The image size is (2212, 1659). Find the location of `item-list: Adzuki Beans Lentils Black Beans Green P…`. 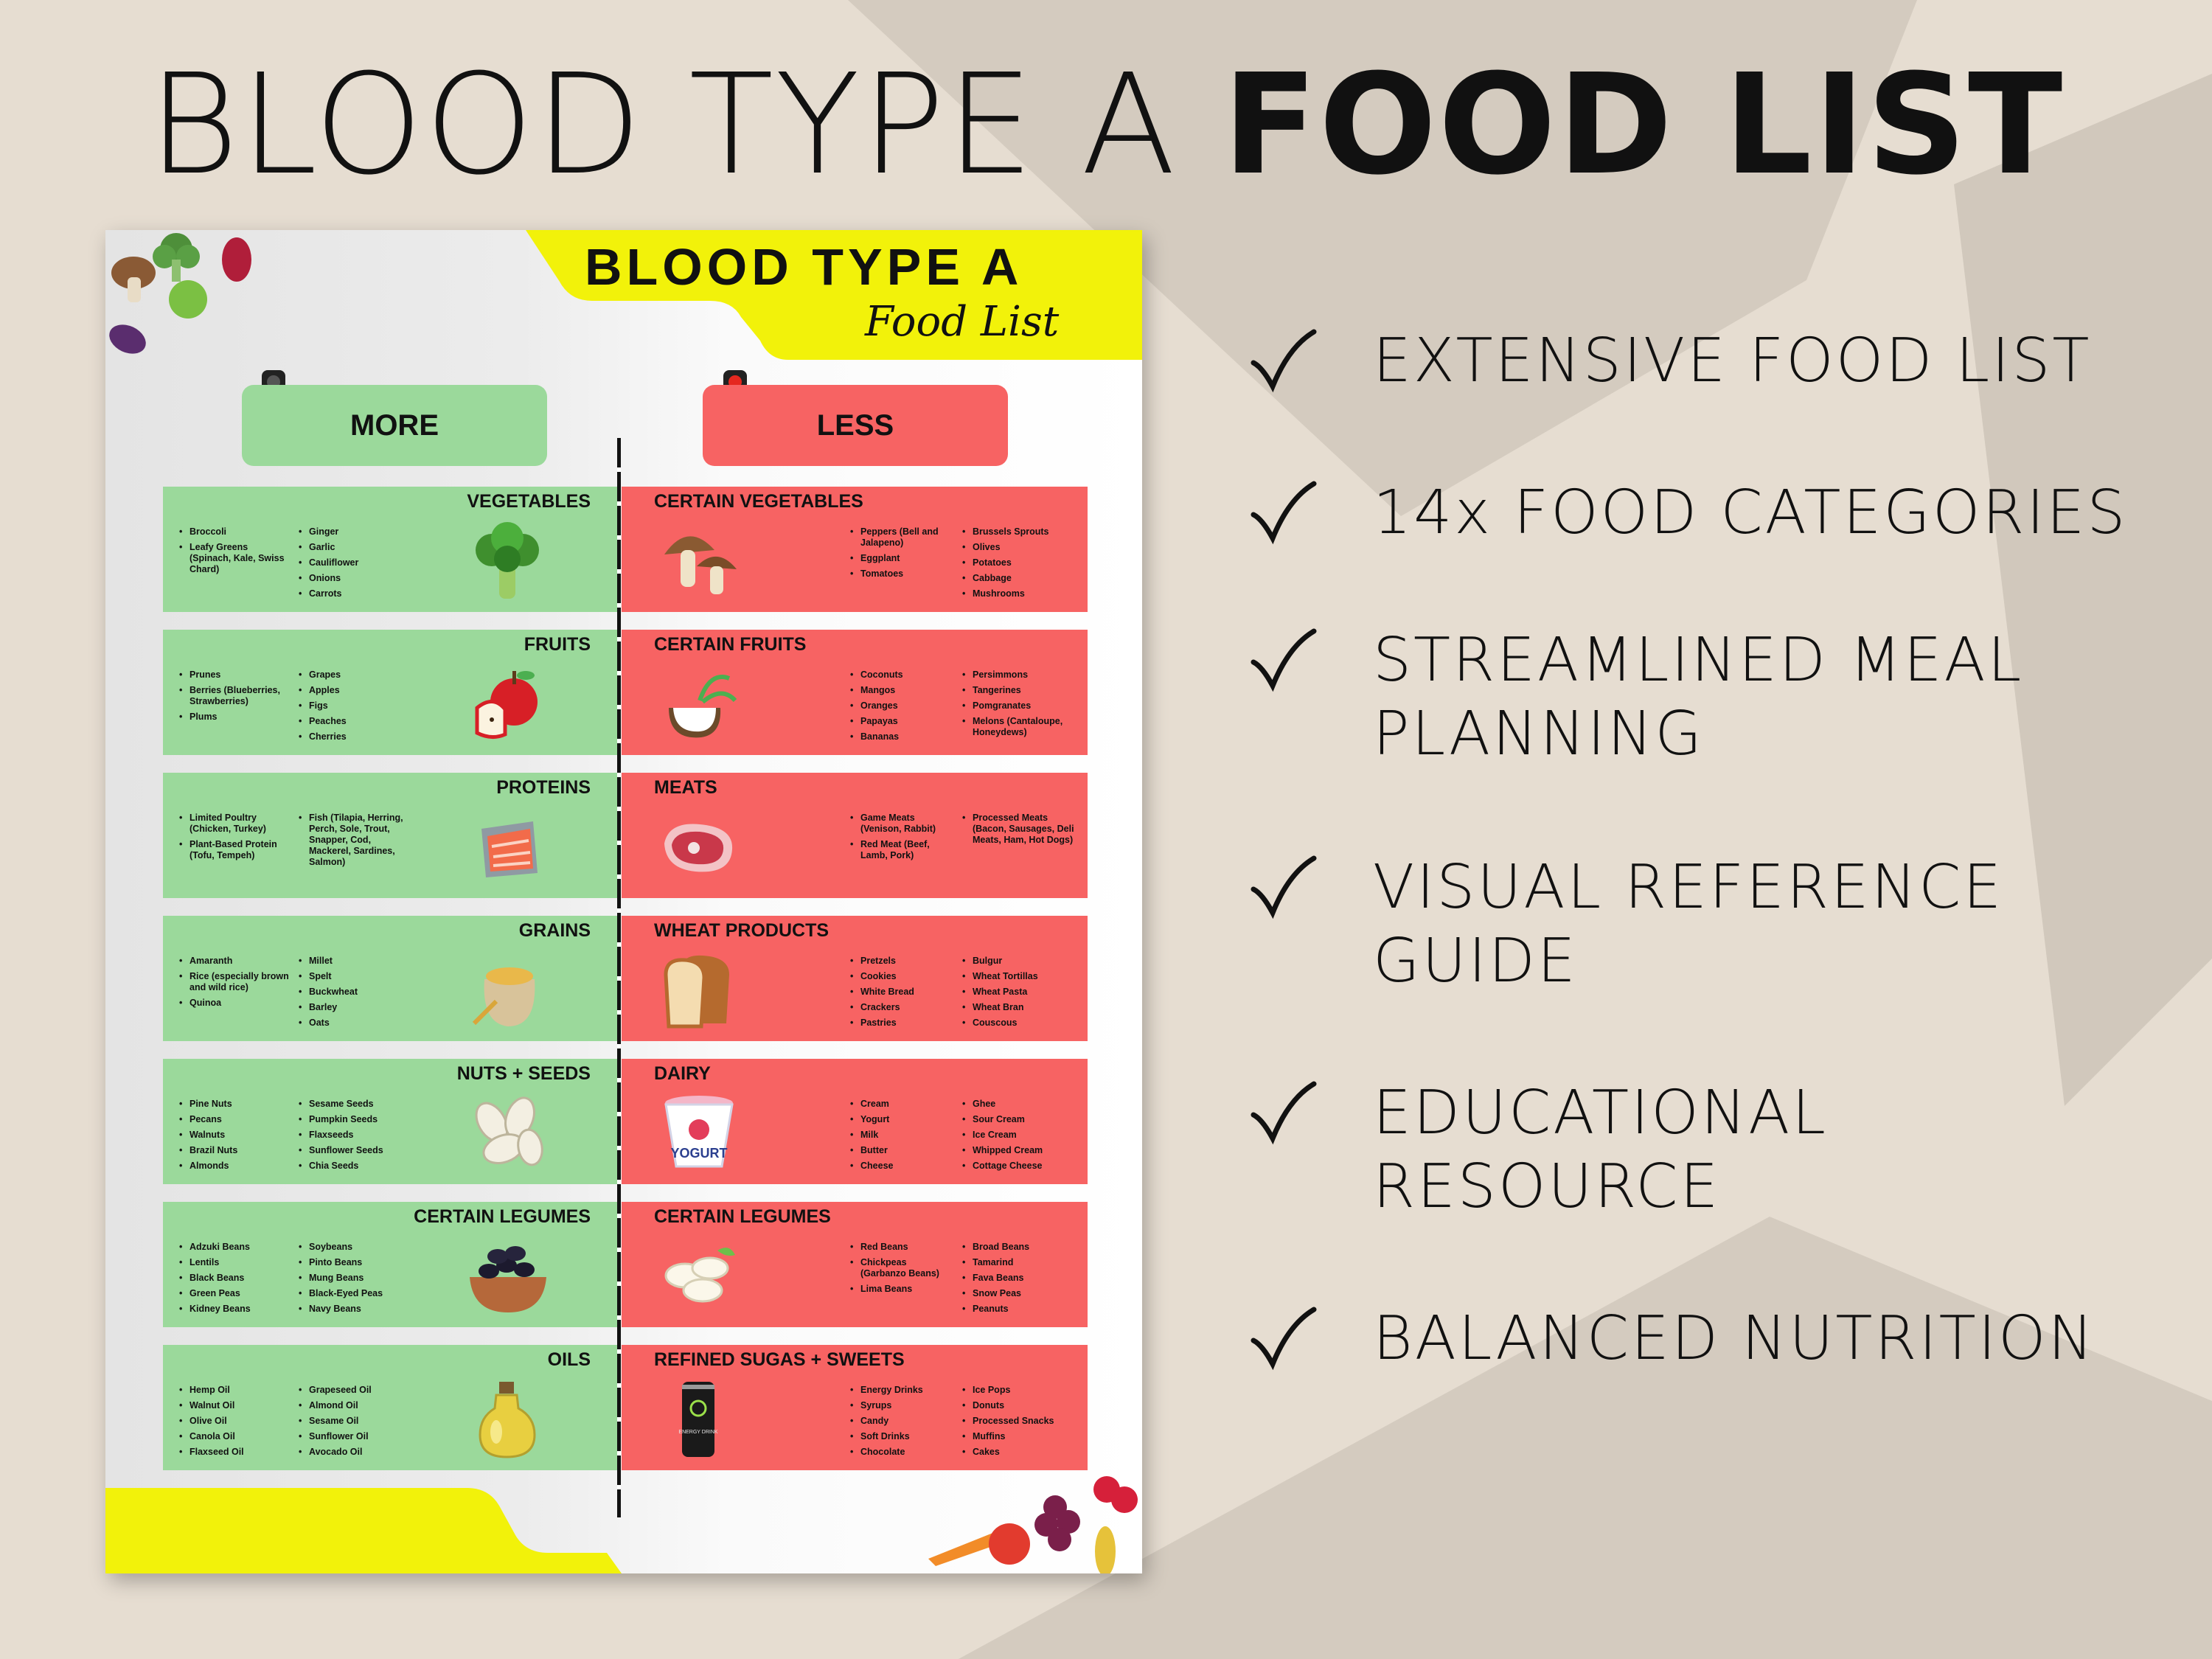

item-list: Adzuki Beans Lentils Black Beans Green P… is located at coordinates (234, 1280).